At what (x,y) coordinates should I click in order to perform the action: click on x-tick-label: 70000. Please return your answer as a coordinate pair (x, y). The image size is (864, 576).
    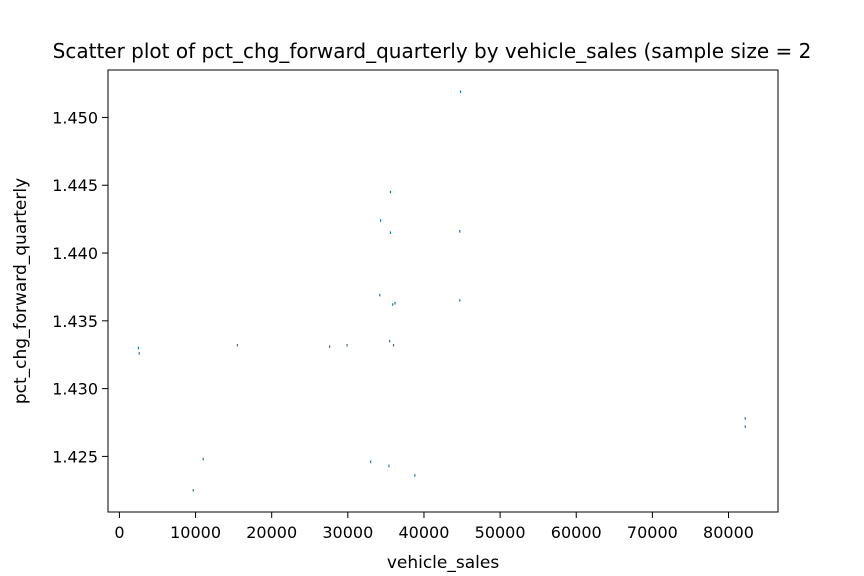
    Looking at the image, I should click on (652, 532).